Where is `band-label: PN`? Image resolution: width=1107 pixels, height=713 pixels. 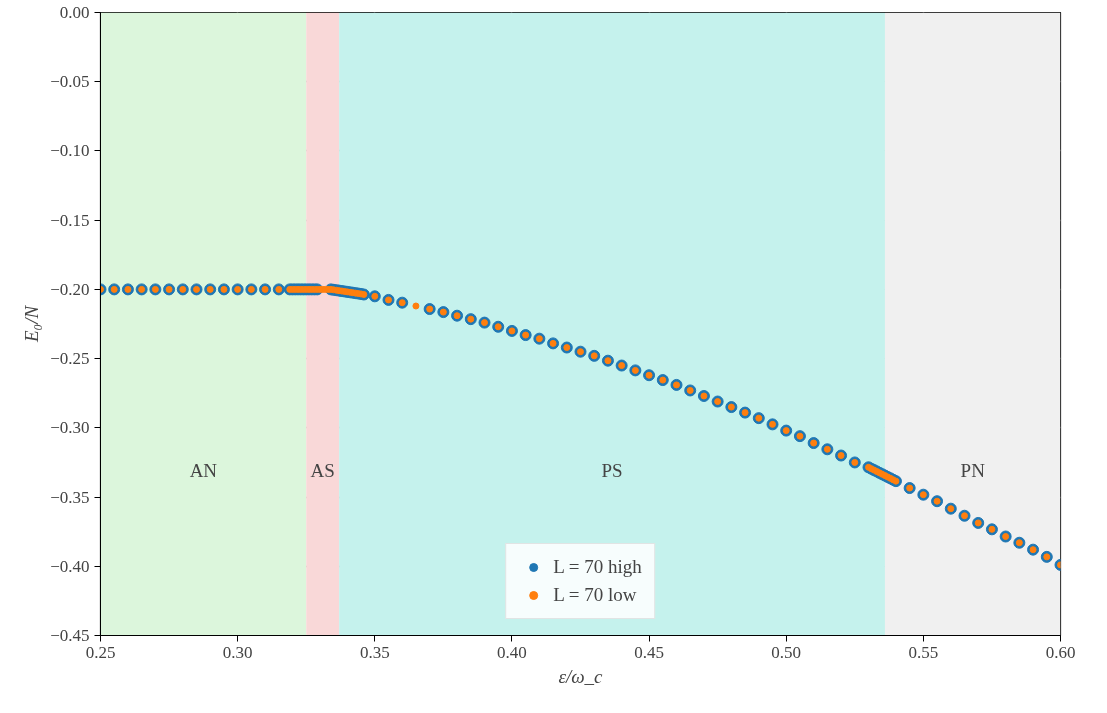 band-label: PN is located at coordinates (973, 470).